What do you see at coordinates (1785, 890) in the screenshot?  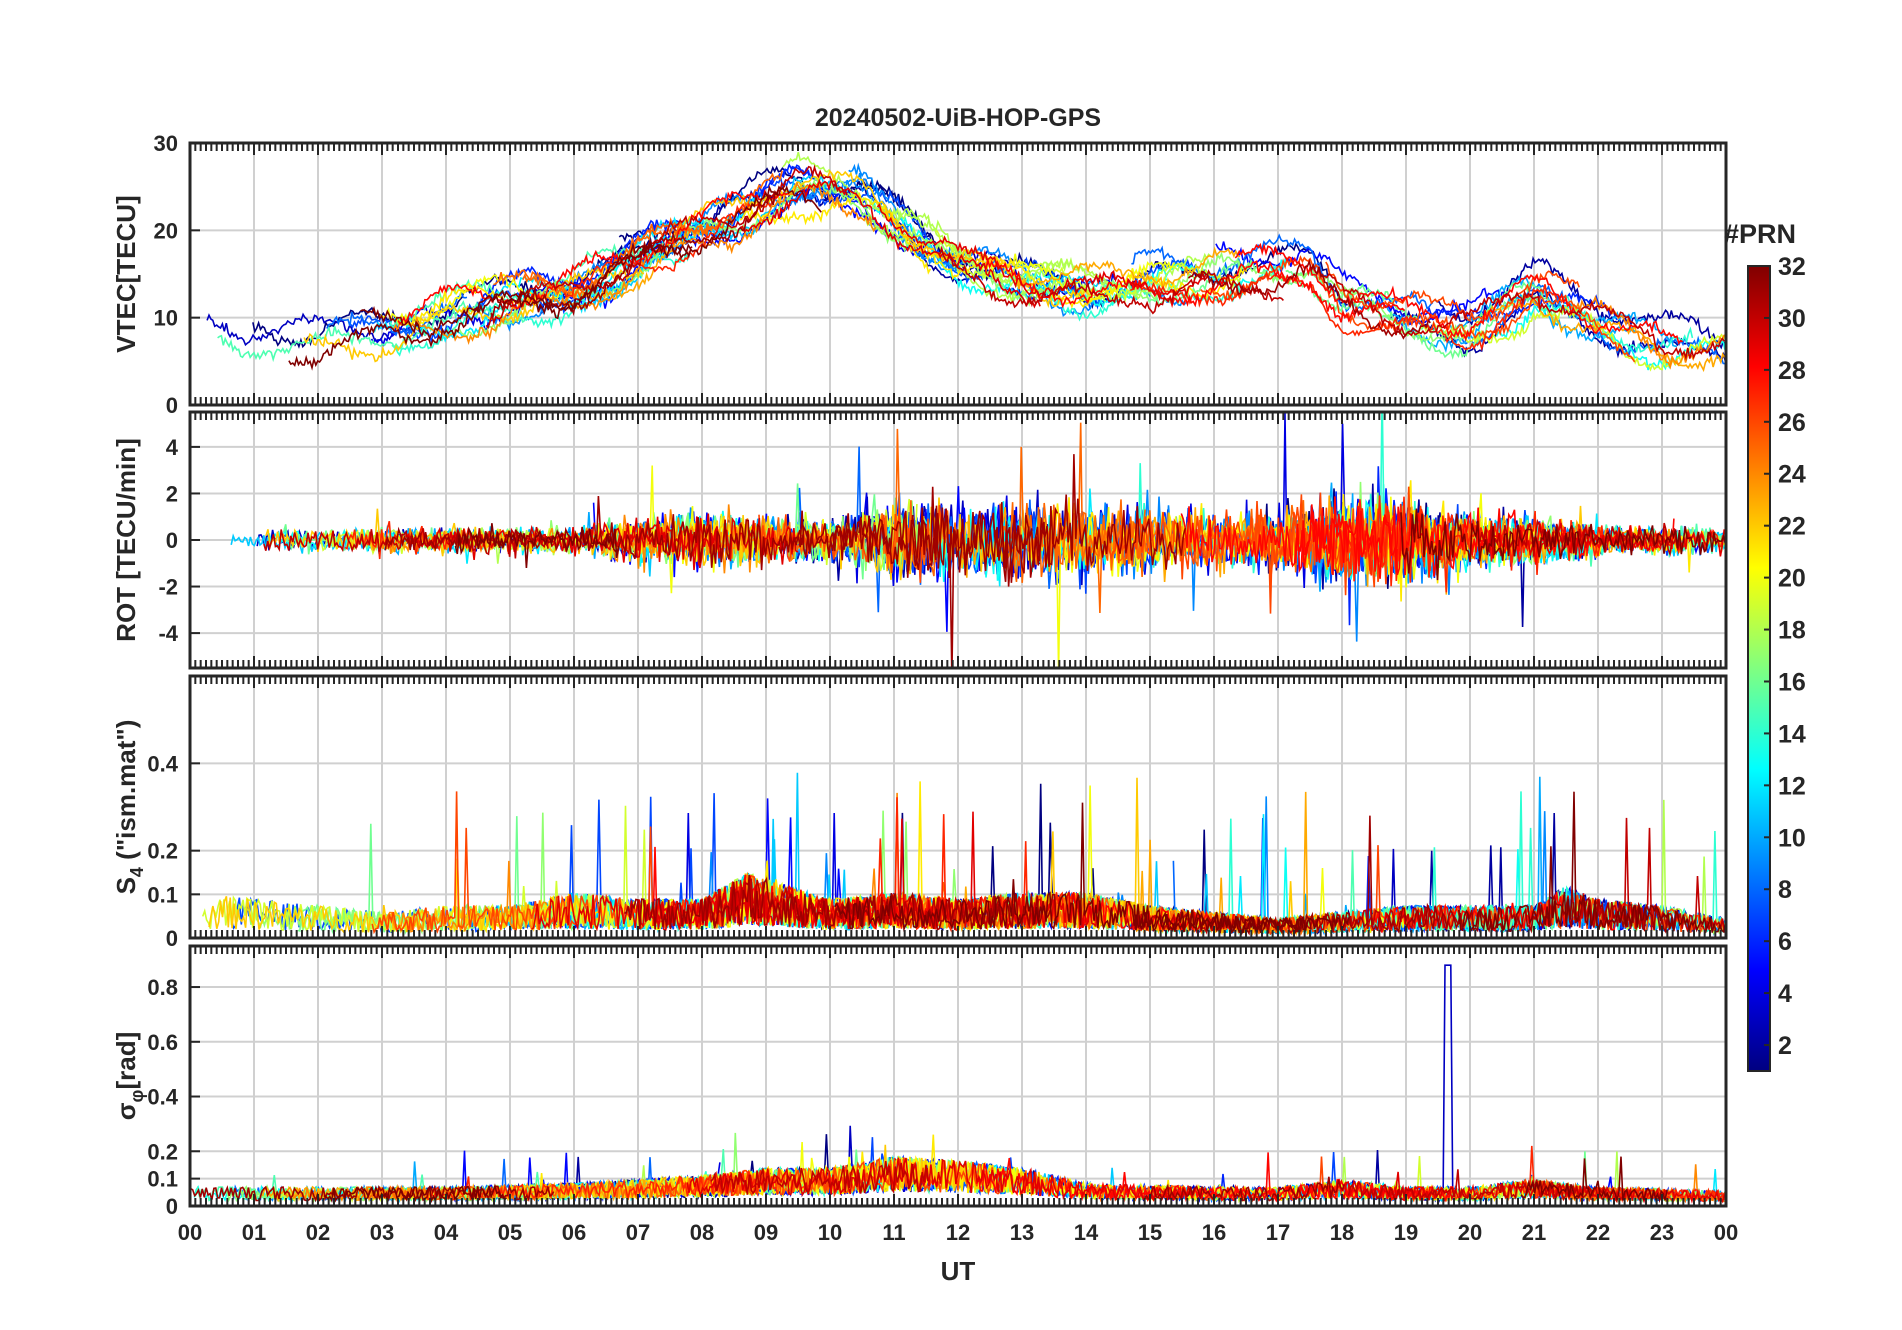 I see `colorbar-tick-label: 8` at bounding box center [1785, 890].